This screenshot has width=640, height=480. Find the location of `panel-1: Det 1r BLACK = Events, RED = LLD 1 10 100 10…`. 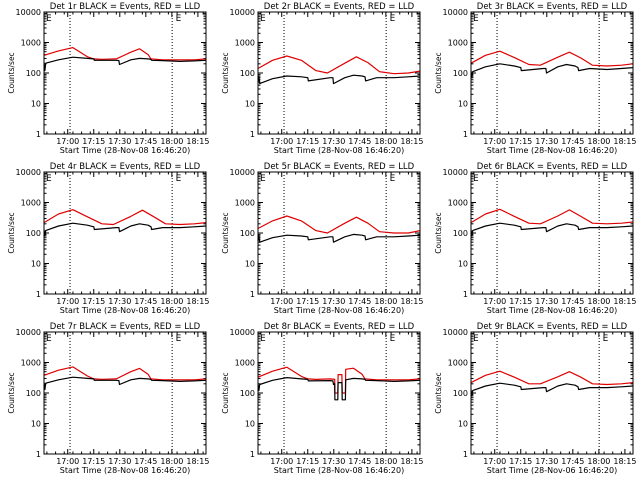

panel-1: Det 1r BLACK = Events, RED = LLD 1 10 100 10… is located at coordinates (108, 78).